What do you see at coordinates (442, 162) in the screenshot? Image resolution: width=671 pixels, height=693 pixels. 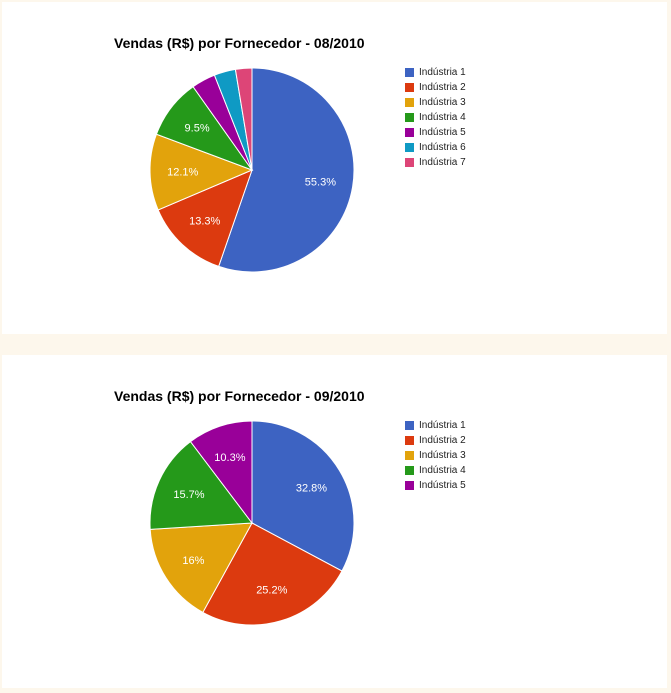 I see `legend-label: Indústria 7` at bounding box center [442, 162].